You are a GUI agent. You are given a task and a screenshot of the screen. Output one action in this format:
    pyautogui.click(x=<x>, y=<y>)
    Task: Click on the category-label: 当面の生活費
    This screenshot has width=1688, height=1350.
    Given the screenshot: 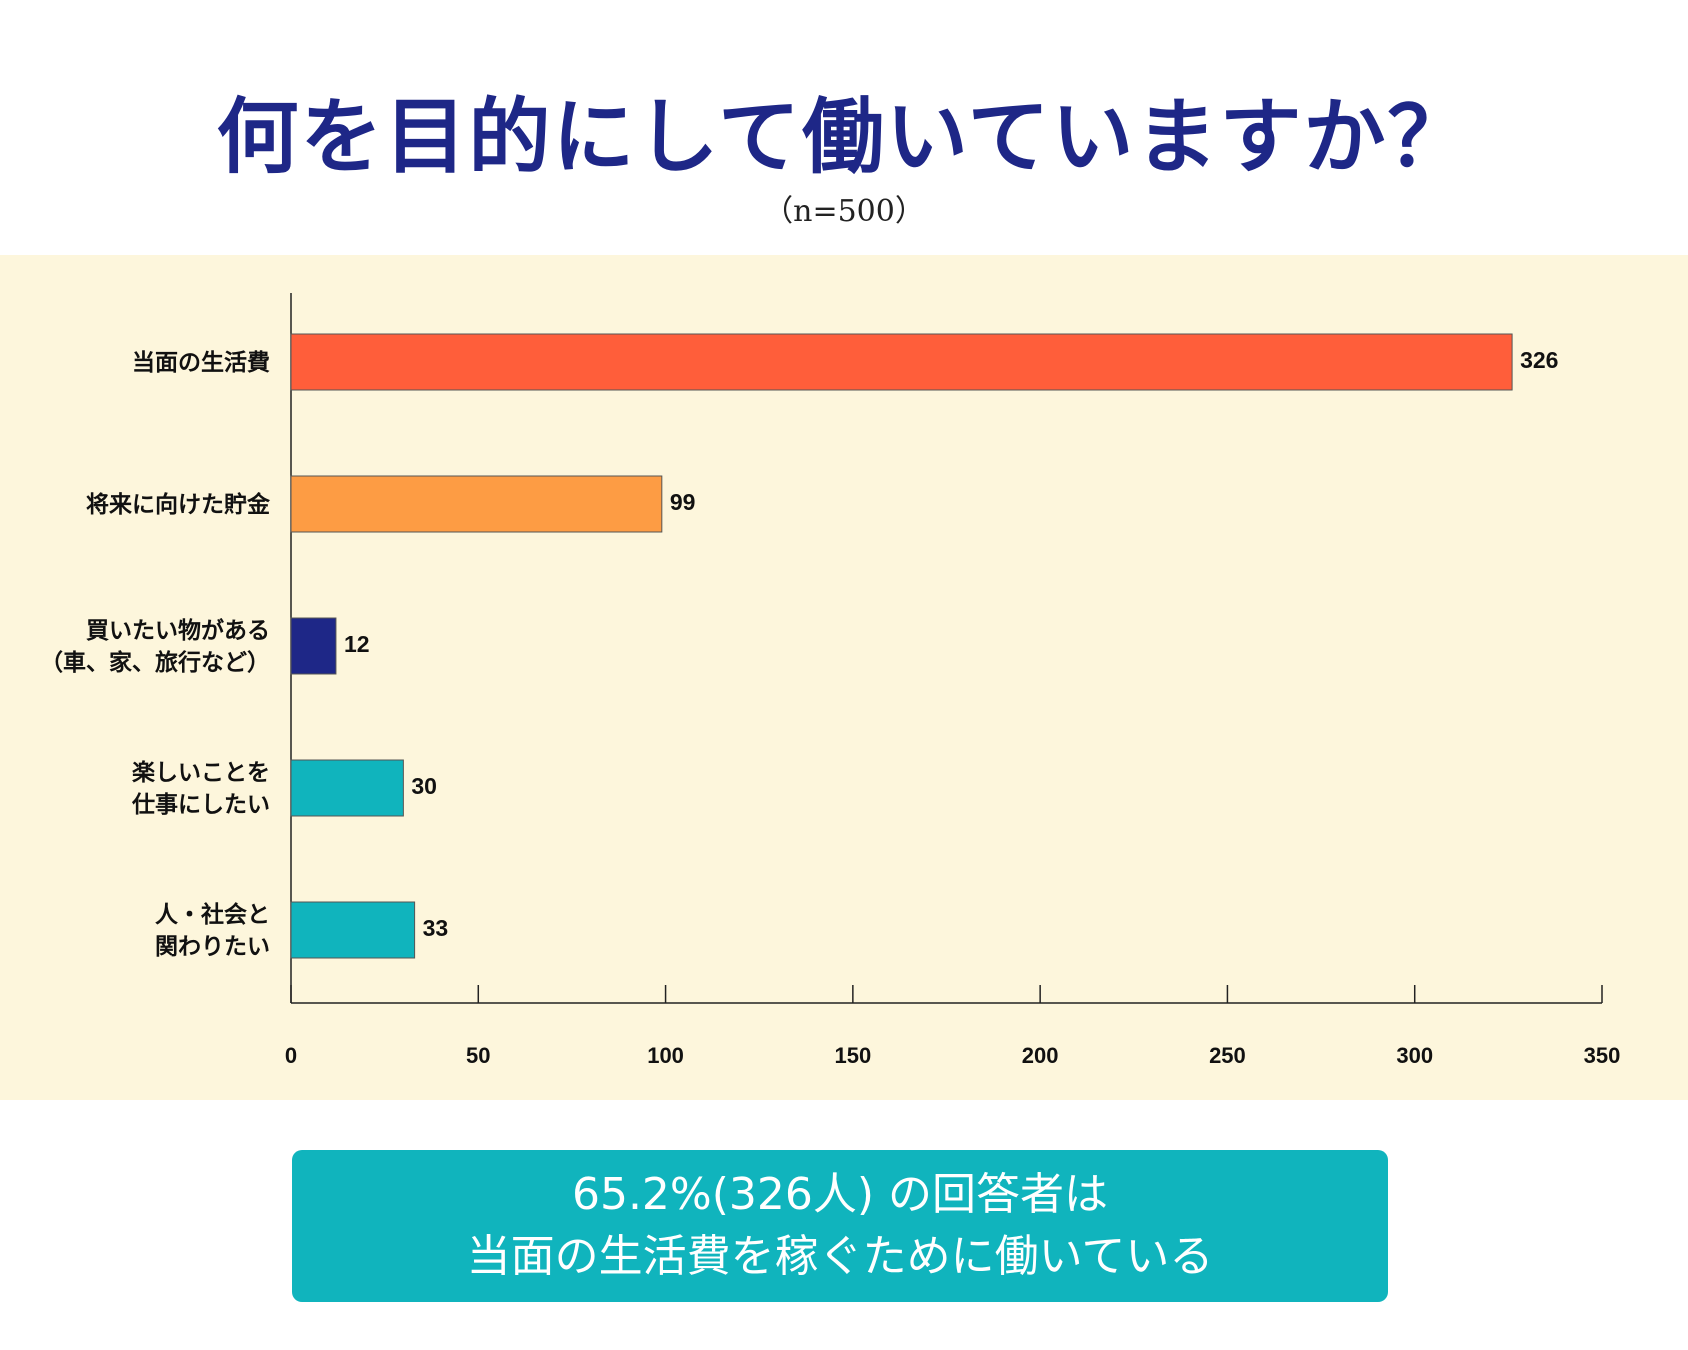 What is the action you would take?
    pyautogui.click(x=201, y=363)
    